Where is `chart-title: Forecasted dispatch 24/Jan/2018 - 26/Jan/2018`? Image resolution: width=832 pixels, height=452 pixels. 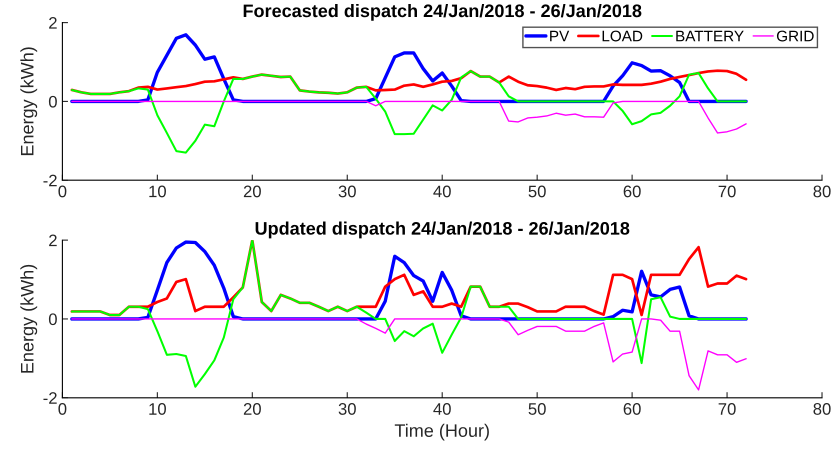 chart-title: Forecasted dispatch 24/Jan/2018 - 26/Jan/2018 is located at coordinates (443, 12).